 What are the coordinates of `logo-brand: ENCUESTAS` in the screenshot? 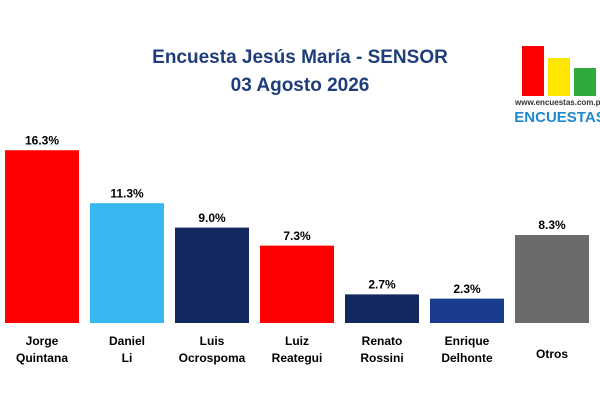 It's located at (557, 117).